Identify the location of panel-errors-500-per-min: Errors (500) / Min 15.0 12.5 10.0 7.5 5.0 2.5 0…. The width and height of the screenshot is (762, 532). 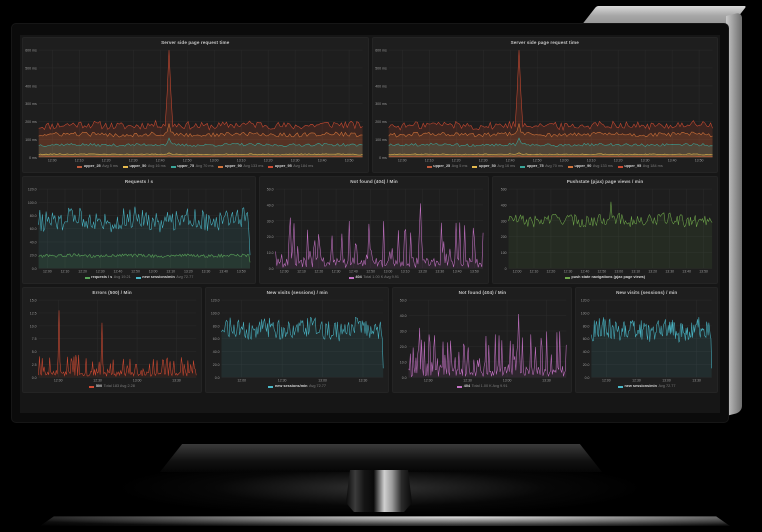
(112, 340).